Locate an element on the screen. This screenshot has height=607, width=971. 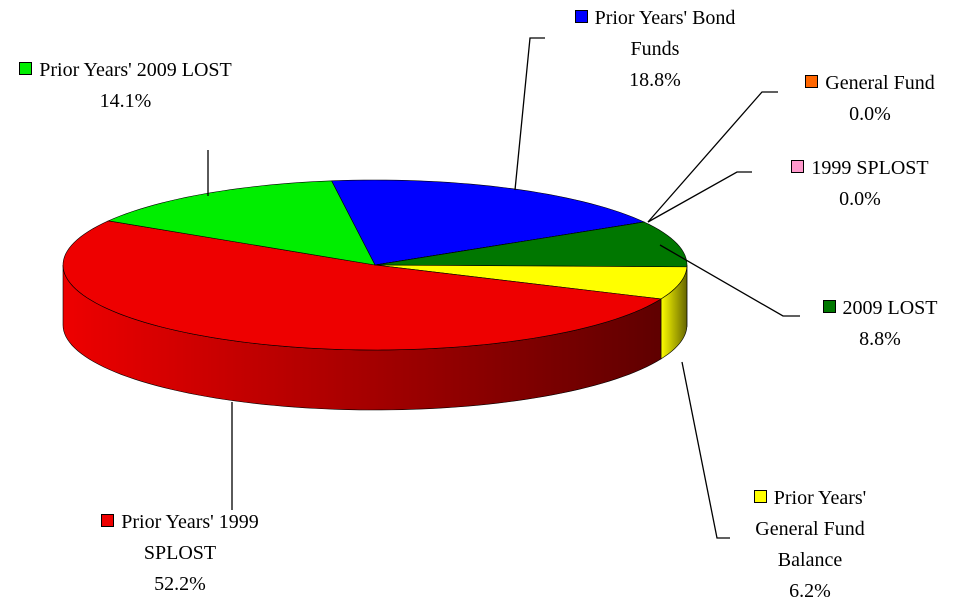
value-label: 52.2% is located at coordinates (180, 584).